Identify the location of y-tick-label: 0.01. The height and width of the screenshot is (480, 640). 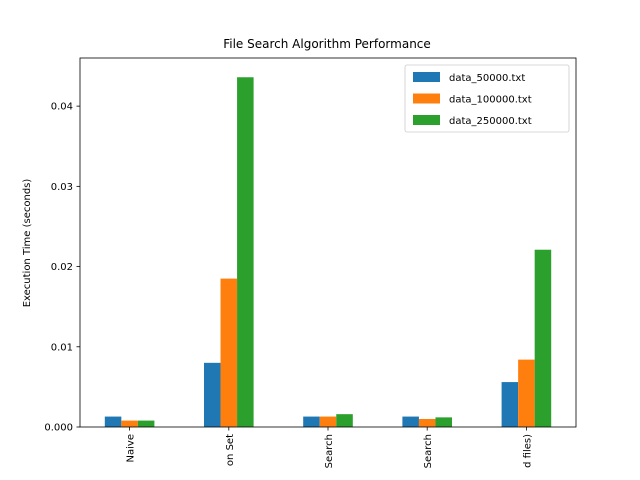
(62, 347).